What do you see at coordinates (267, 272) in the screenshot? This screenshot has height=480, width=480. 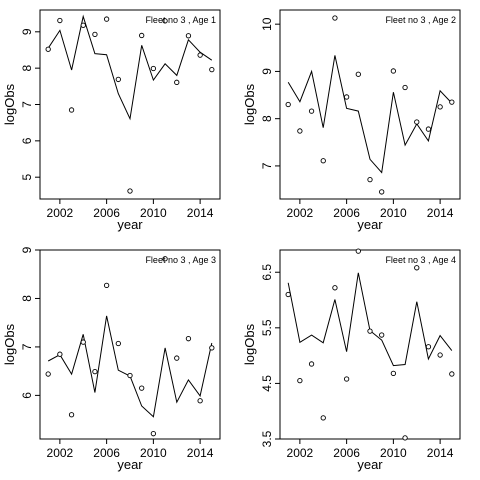 I see `y-tick-label: 6.5` at bounding box center [267, 272].